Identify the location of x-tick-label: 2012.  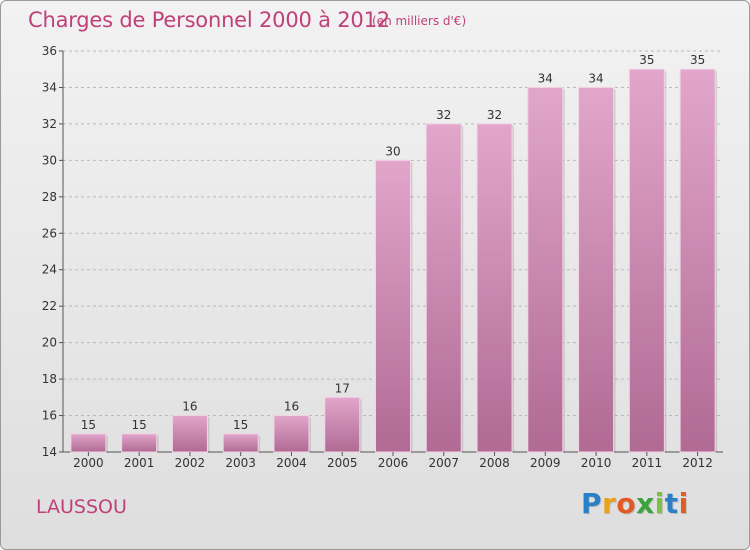
(697, 463).